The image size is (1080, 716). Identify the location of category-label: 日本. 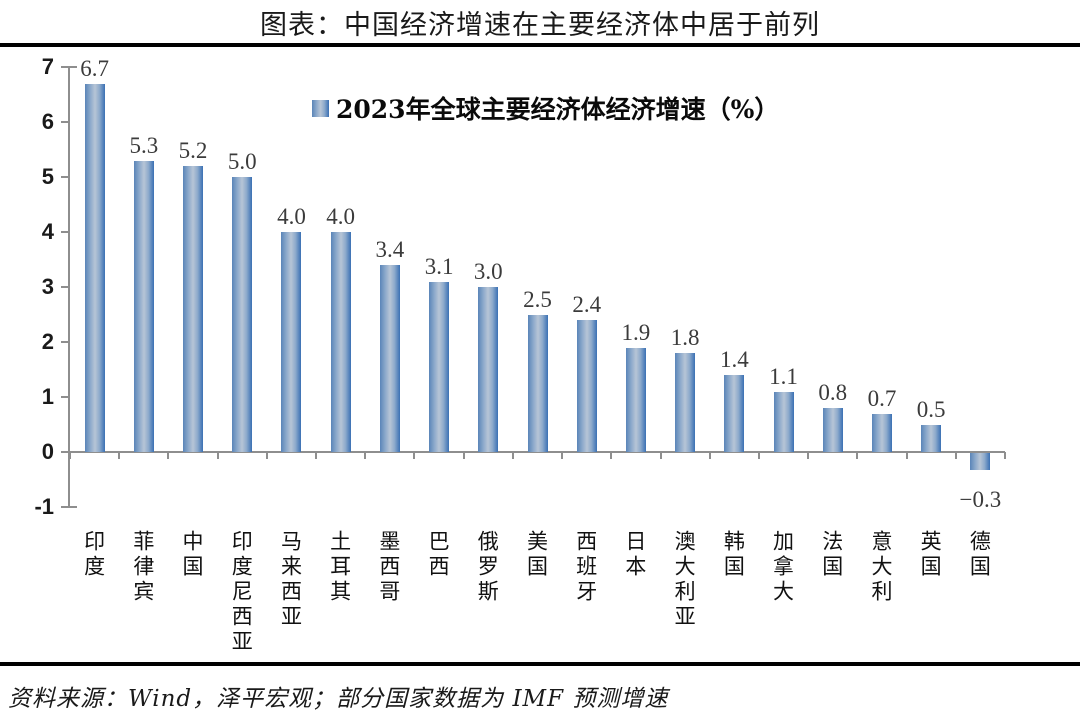
(634, 555).